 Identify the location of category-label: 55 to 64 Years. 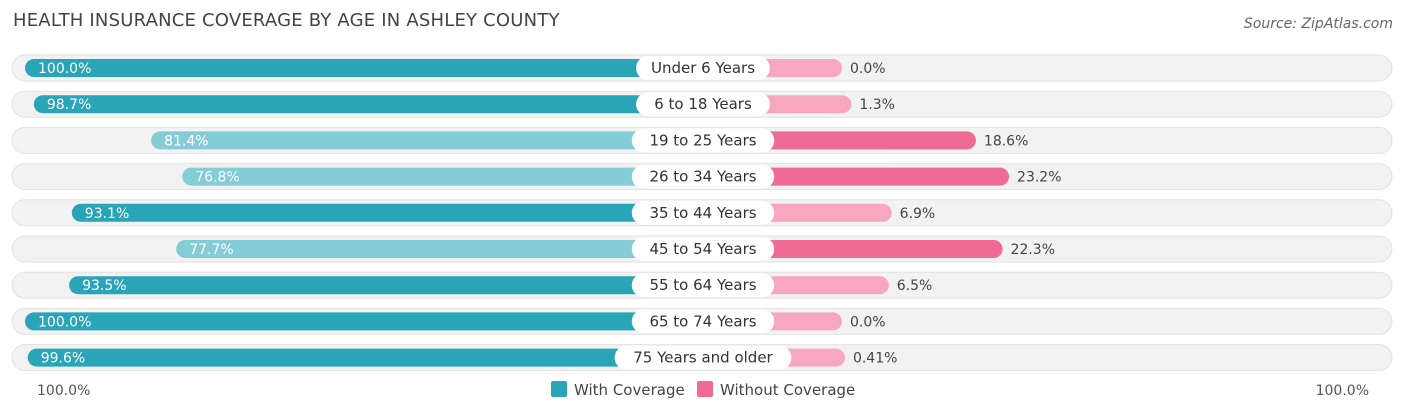
(702, 285).